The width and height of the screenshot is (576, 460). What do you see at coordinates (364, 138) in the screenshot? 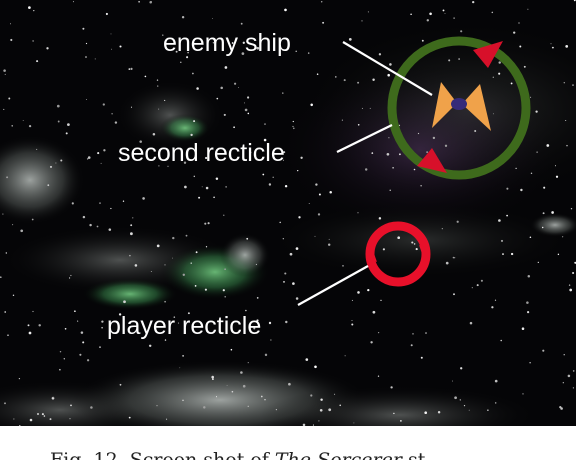
I see `second-recticle-leader-line` at bounding box center [364, 138].